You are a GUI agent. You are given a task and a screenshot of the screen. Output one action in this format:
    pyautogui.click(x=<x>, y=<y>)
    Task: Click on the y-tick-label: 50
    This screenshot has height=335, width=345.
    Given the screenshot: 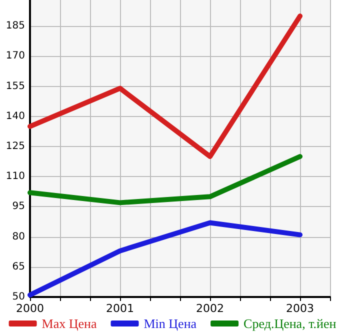 What is the action you would take?
    pyautogui.click(x=18, y=297)
    